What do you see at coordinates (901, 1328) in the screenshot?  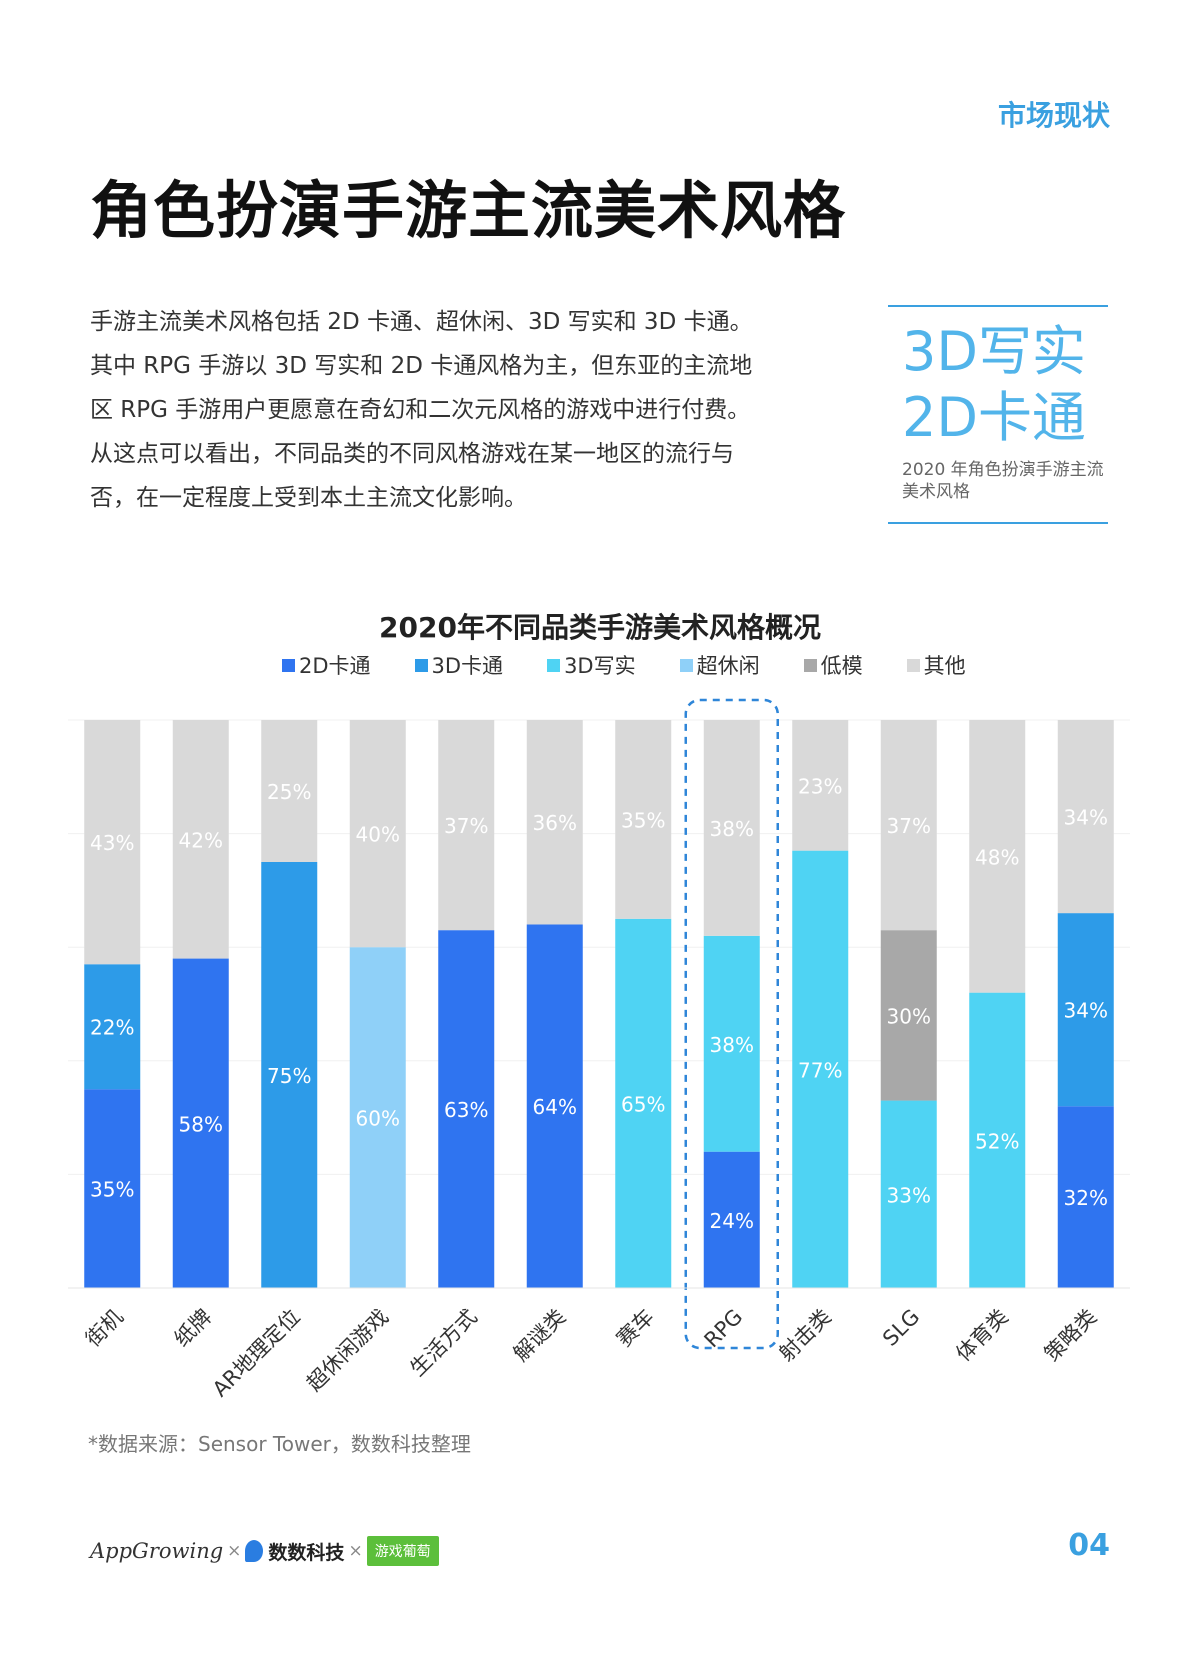 I see `category-label: SLG` at bounding box center [901, 1328].